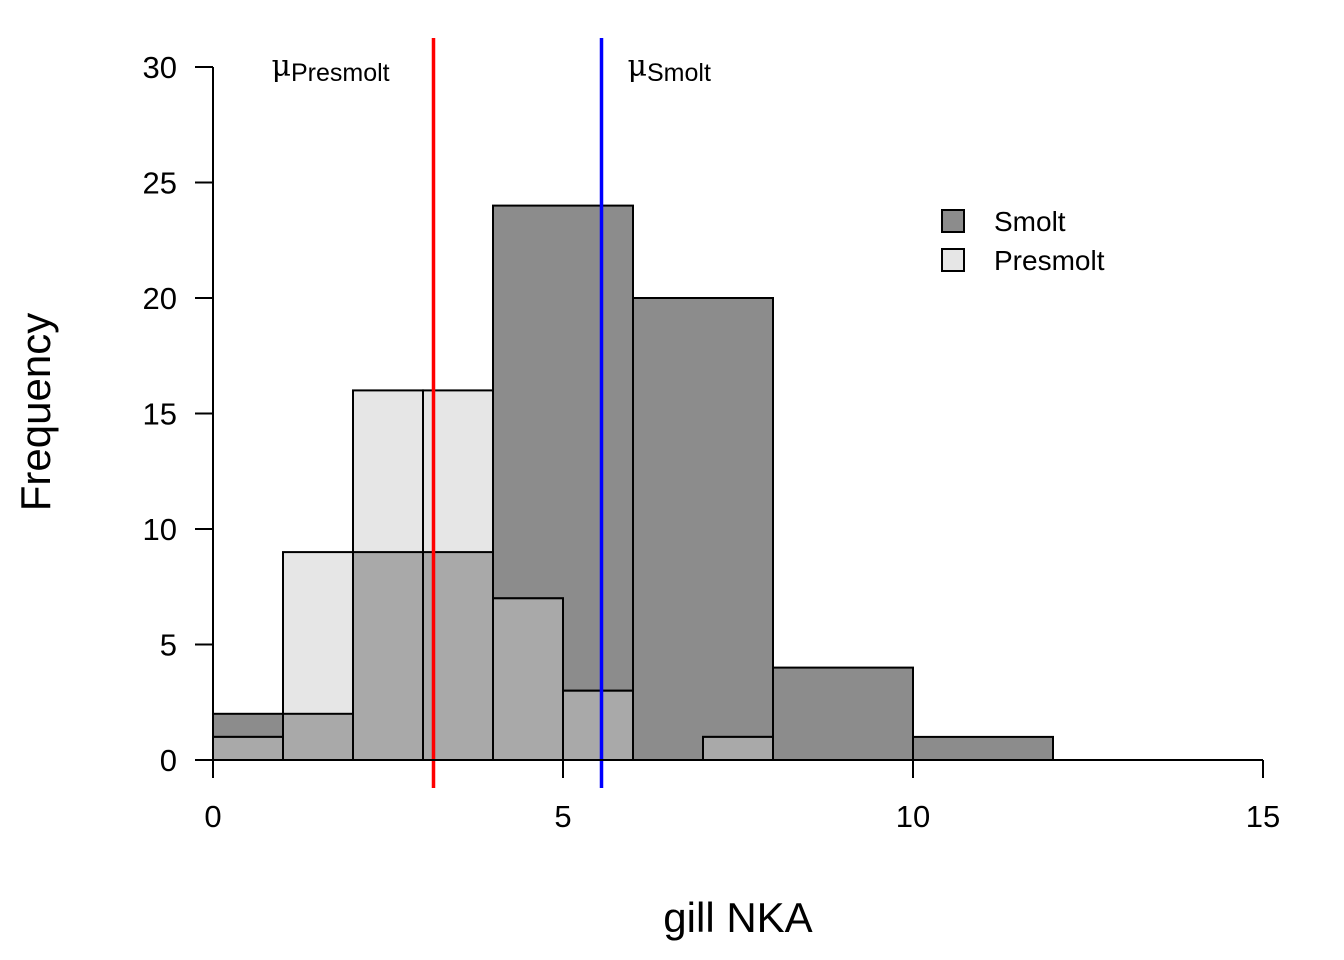 This screenshot has height=960, width=1344. What do you see at coordinates (160, 67) in the screenshot?
I see `y-tick-label-30: 30` at bounding box center [160, 67].